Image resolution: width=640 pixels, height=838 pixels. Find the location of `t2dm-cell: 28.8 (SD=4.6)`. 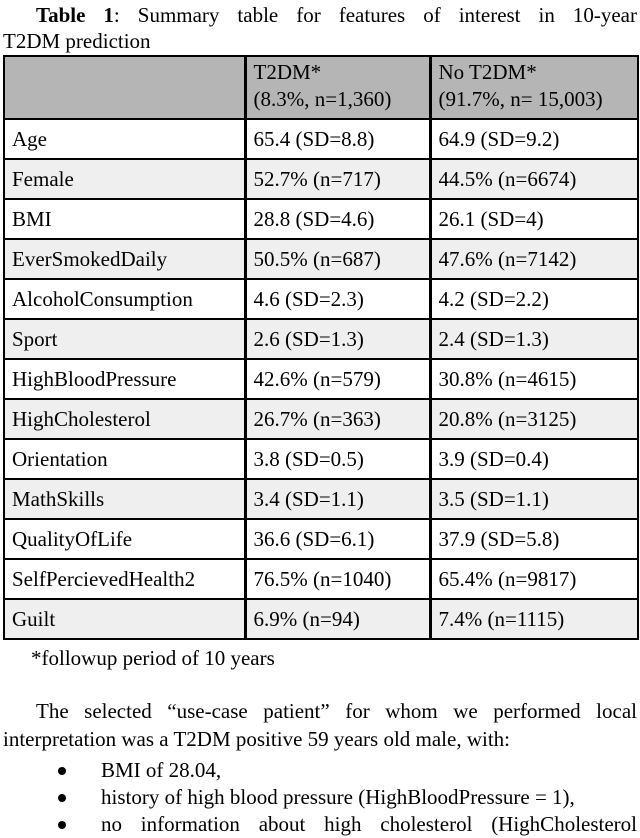

t2dm-cell: 28.8 (SD=4.6) is located at coordinates (337, 219).